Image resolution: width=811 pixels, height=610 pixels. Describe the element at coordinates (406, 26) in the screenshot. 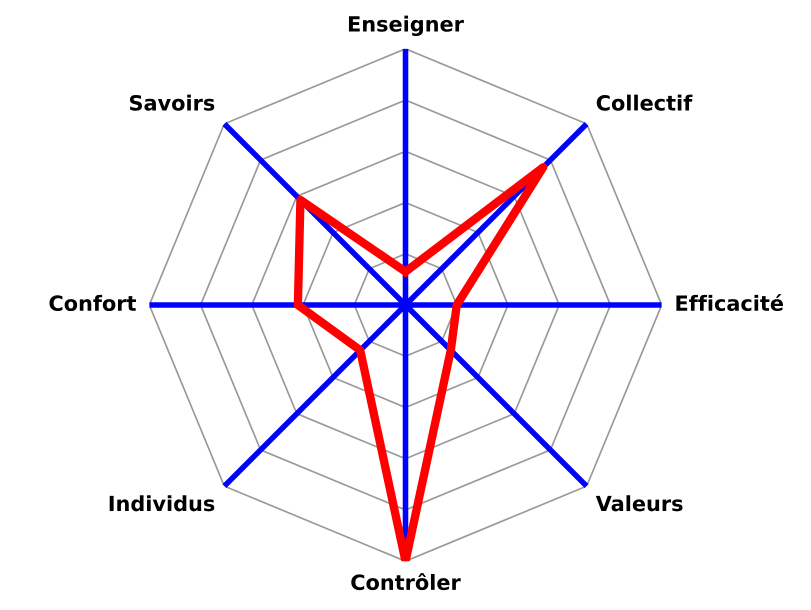

I see `spoke-label: Enseigner` at that location.